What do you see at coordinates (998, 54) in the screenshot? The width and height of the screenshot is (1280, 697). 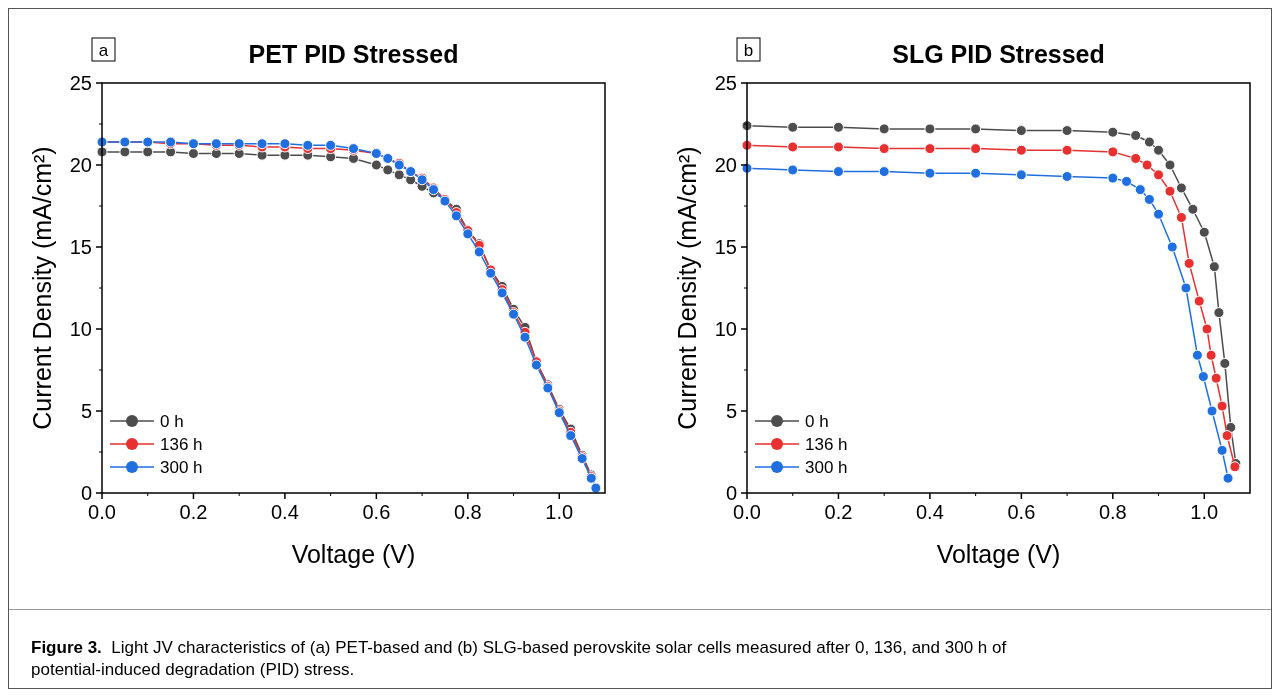 I see `chart-title: SLG PID Stressed` at bounding box center [998, 54].